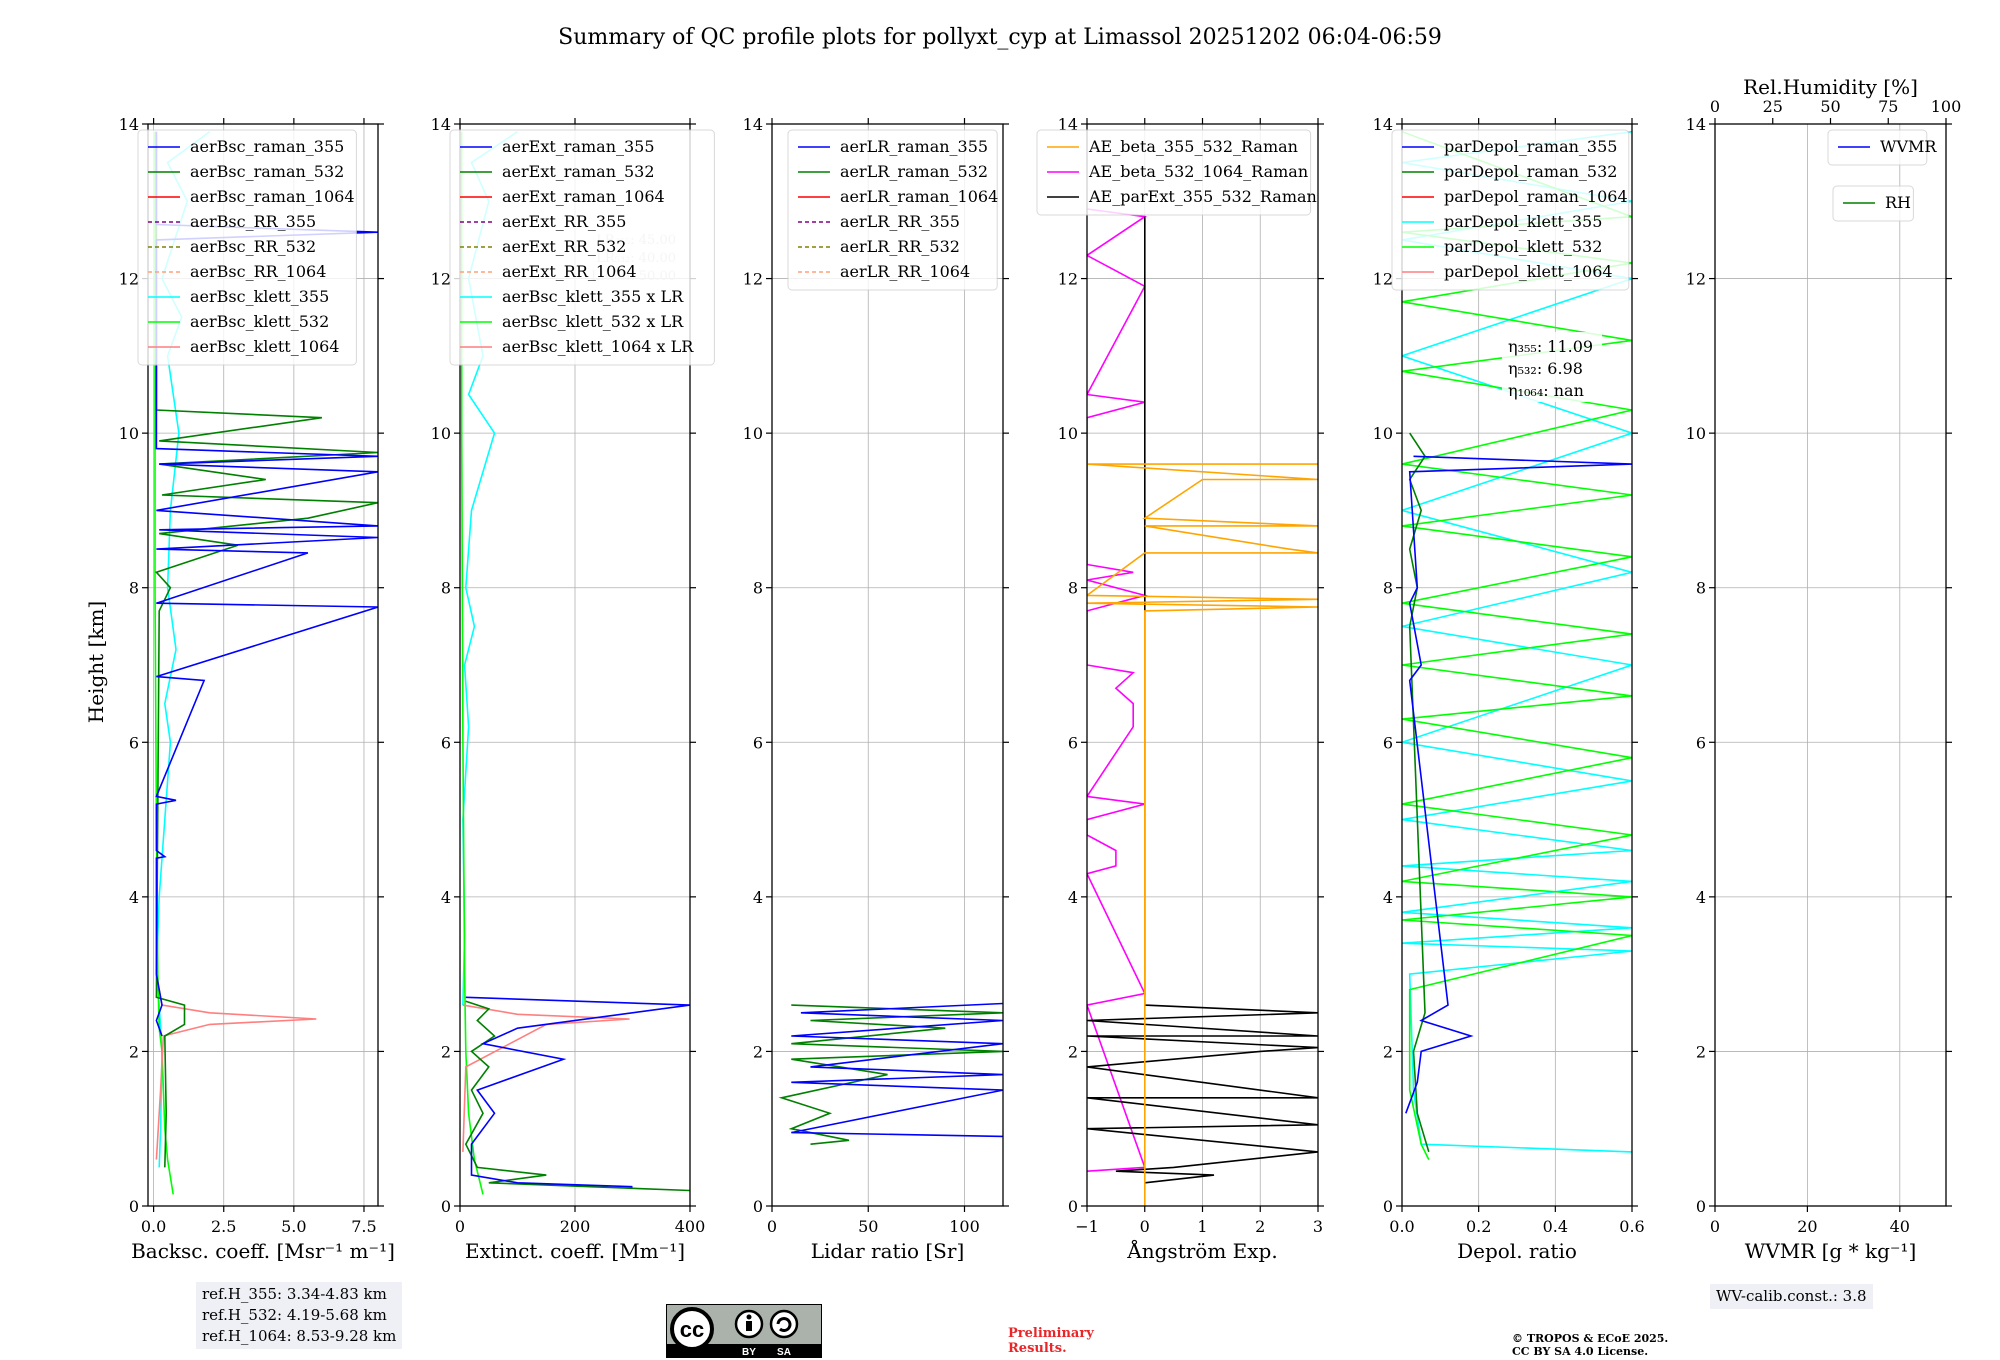  What do you see at coordinates (1318, 1226) in the screenshot?
I see `x-tick-label-4: 3` at bounding box center [1318, 1226].